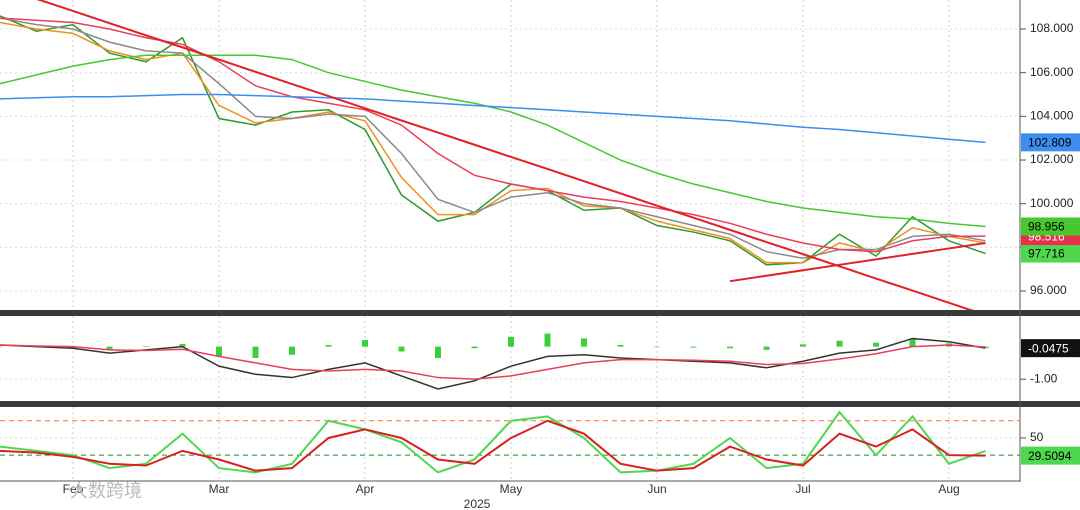 This screenshot has width=1080, height=510. What do you see at coordinates (219, 489) in the screenshot?
I see `x-tick-label: Mar` at bounding box center [219, 489].